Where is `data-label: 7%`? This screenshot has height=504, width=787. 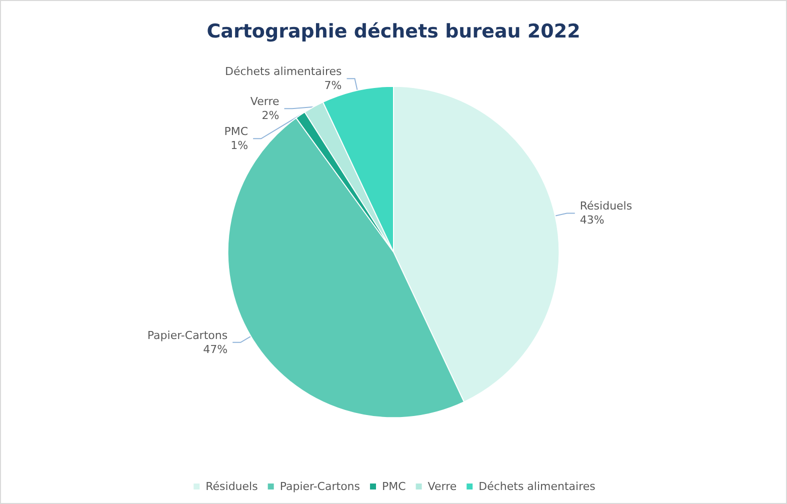 data-label: 7% is located at coordinates (333, 85).